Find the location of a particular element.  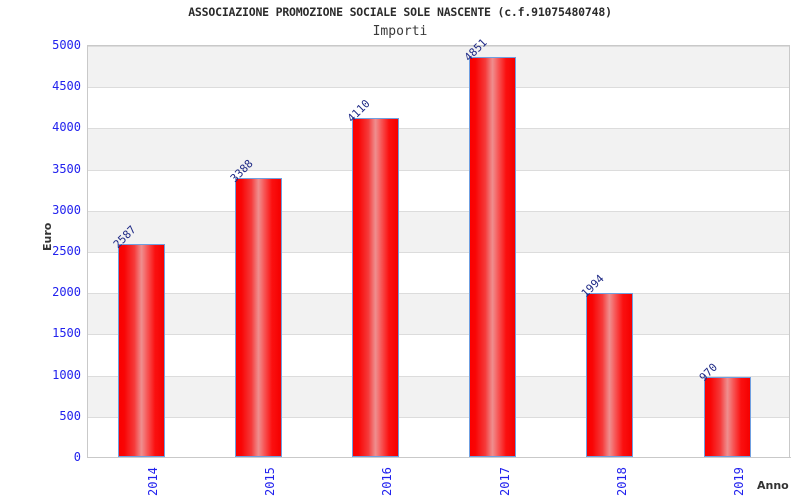

y-tick-label: 2500 is located at coordinates (66, 251).